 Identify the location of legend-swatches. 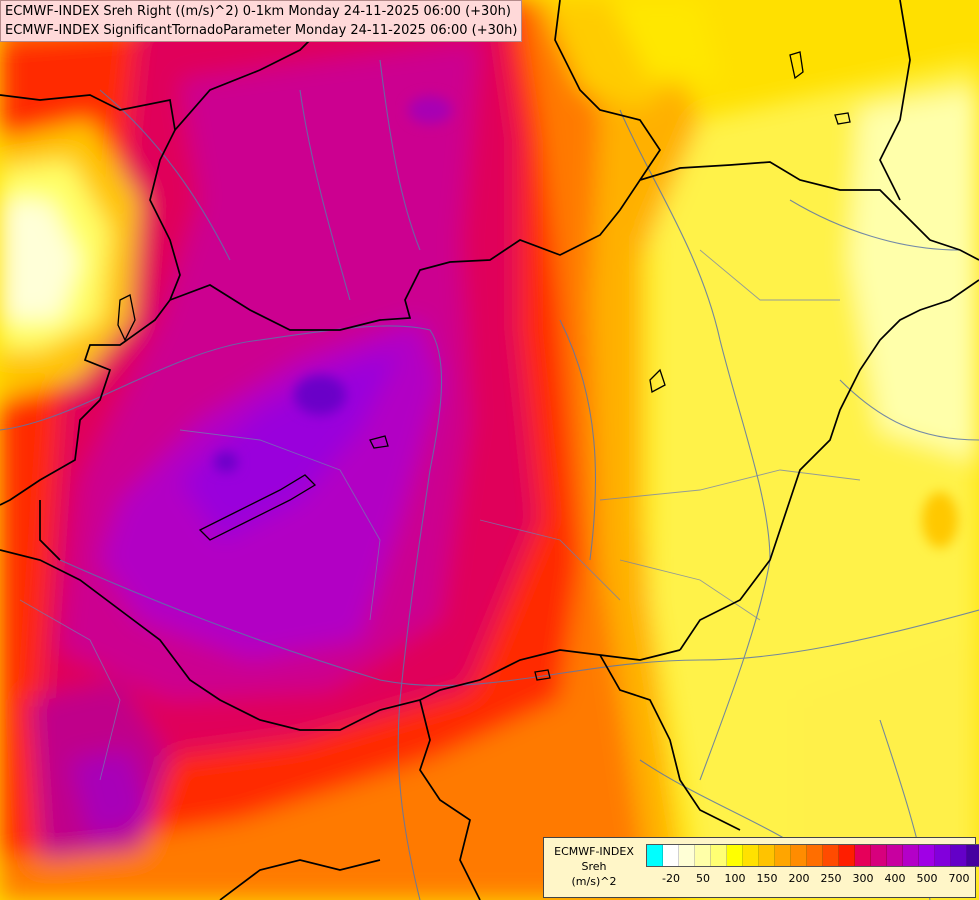
(812, 855).